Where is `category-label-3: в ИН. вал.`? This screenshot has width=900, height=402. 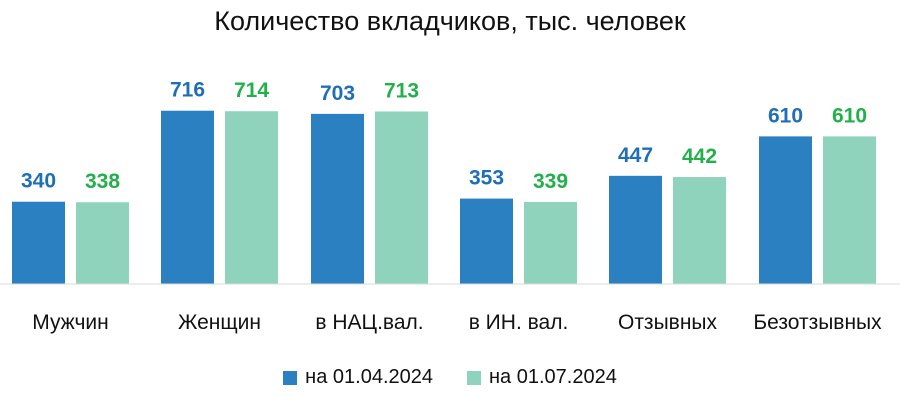 category-label-3: в ИН. вал. is located at coordinates (519, 322).